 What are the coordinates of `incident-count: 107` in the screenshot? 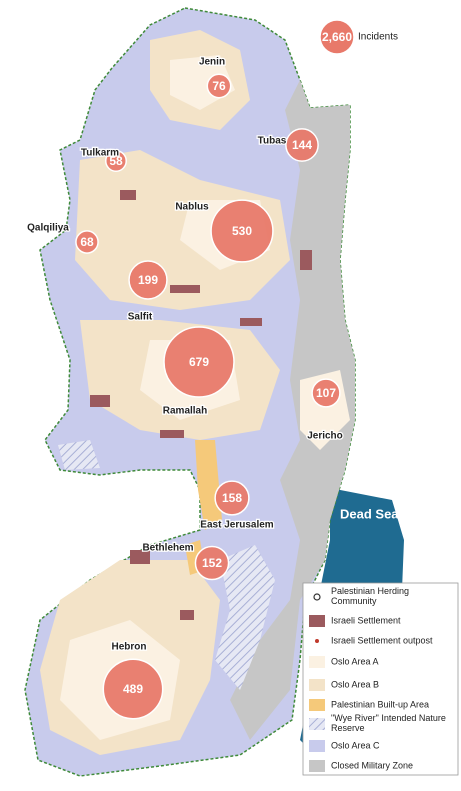 It's located at (326, 393).